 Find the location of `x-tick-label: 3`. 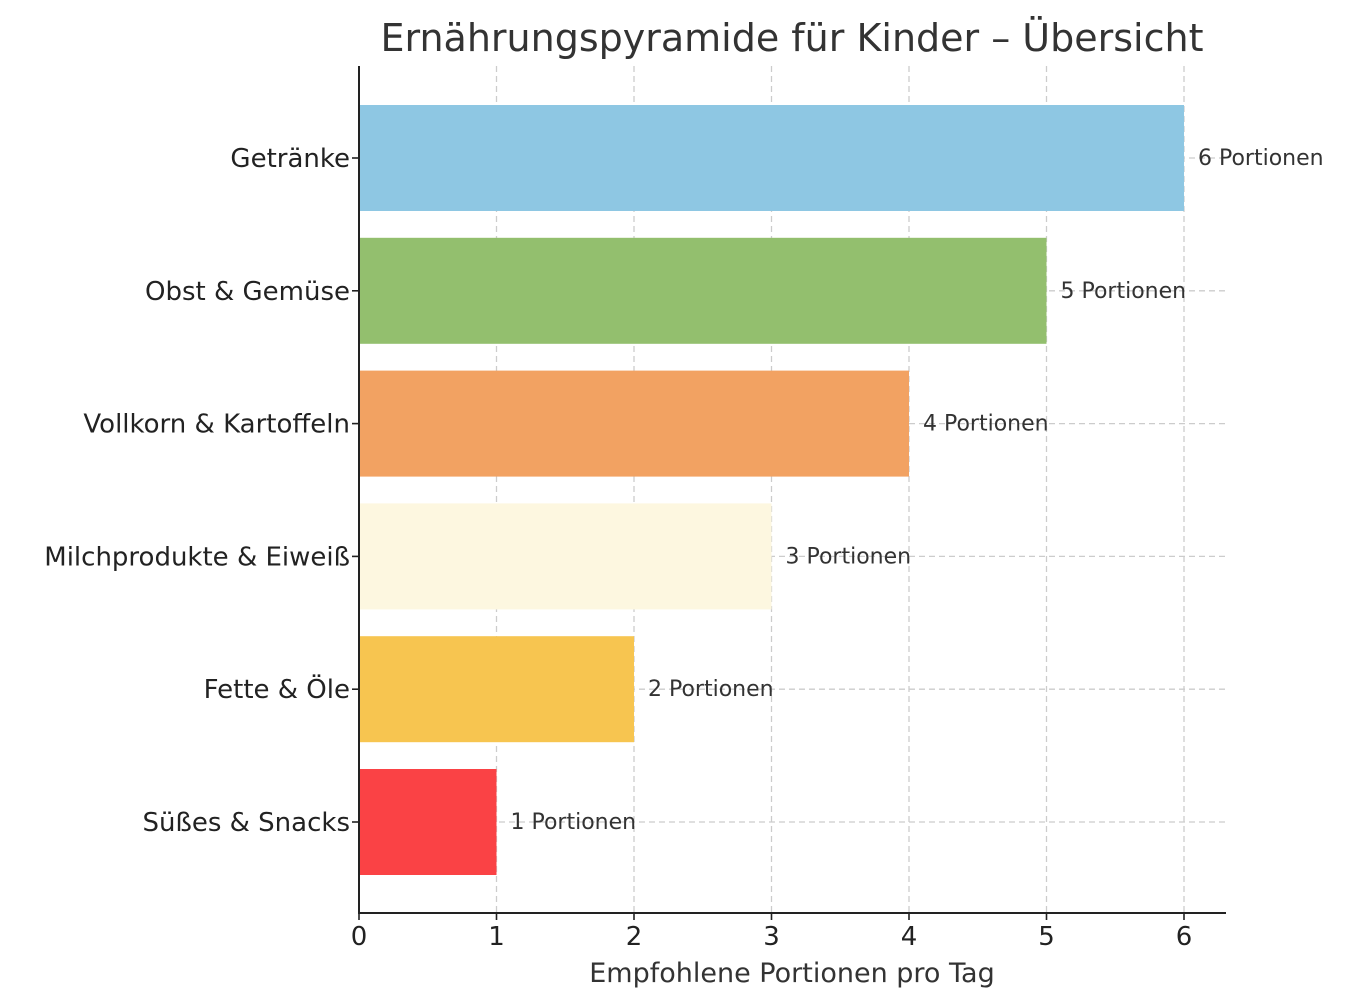

x-tick-label: 3 is located at coordinates (771, 937).